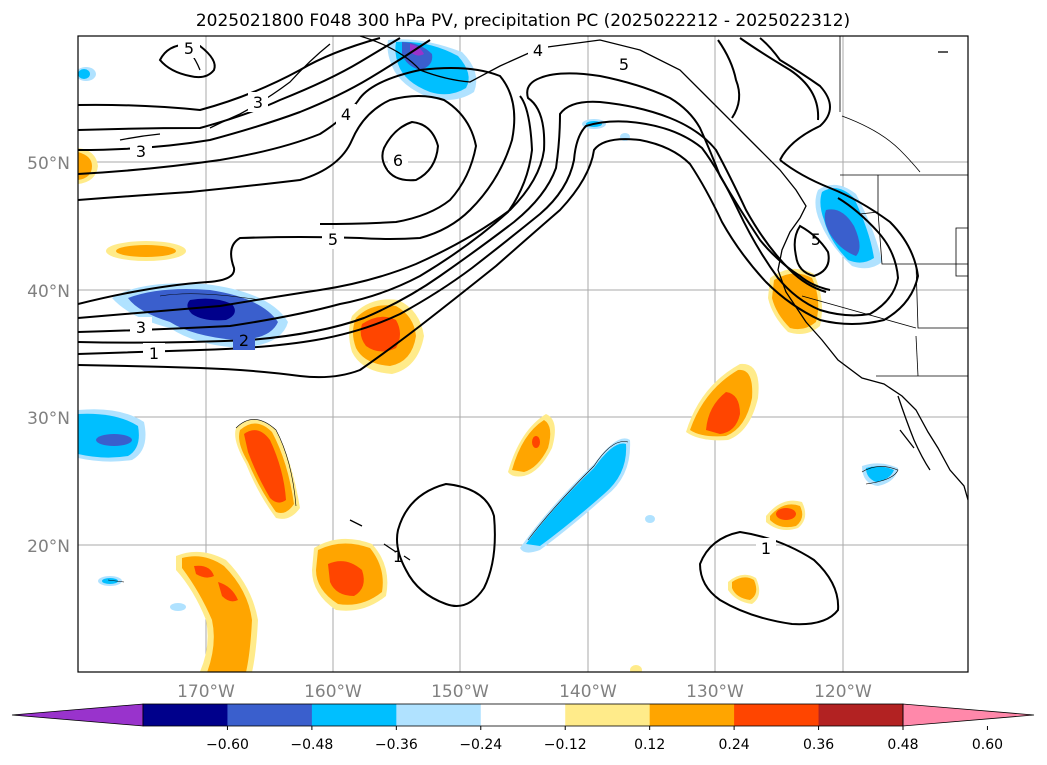 The image size is (1047, 765). I want to click on colorbar-tick-label: 0.12, so click(649, 745).